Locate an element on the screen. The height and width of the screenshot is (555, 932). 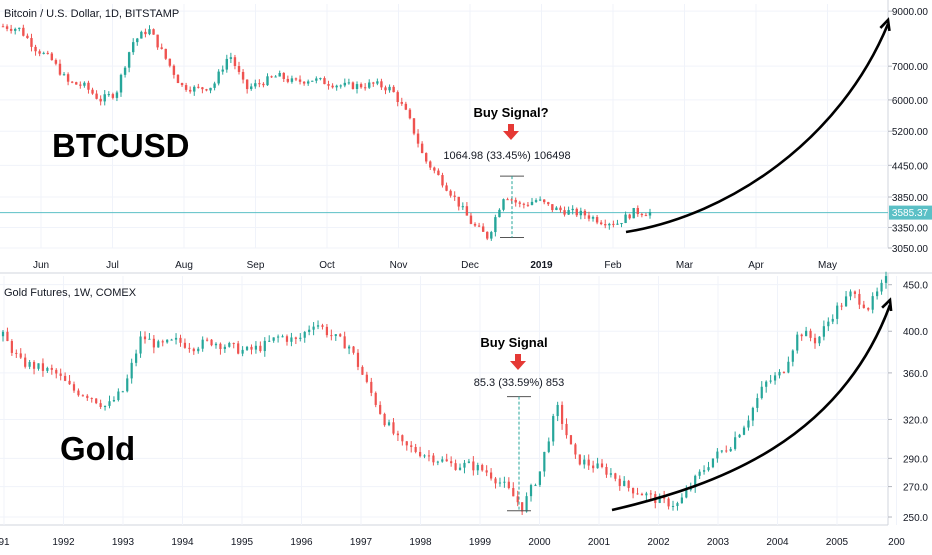
btc-measure-label: 1064.98 (33.45%) 106498 is located at coordinates (506, 156).